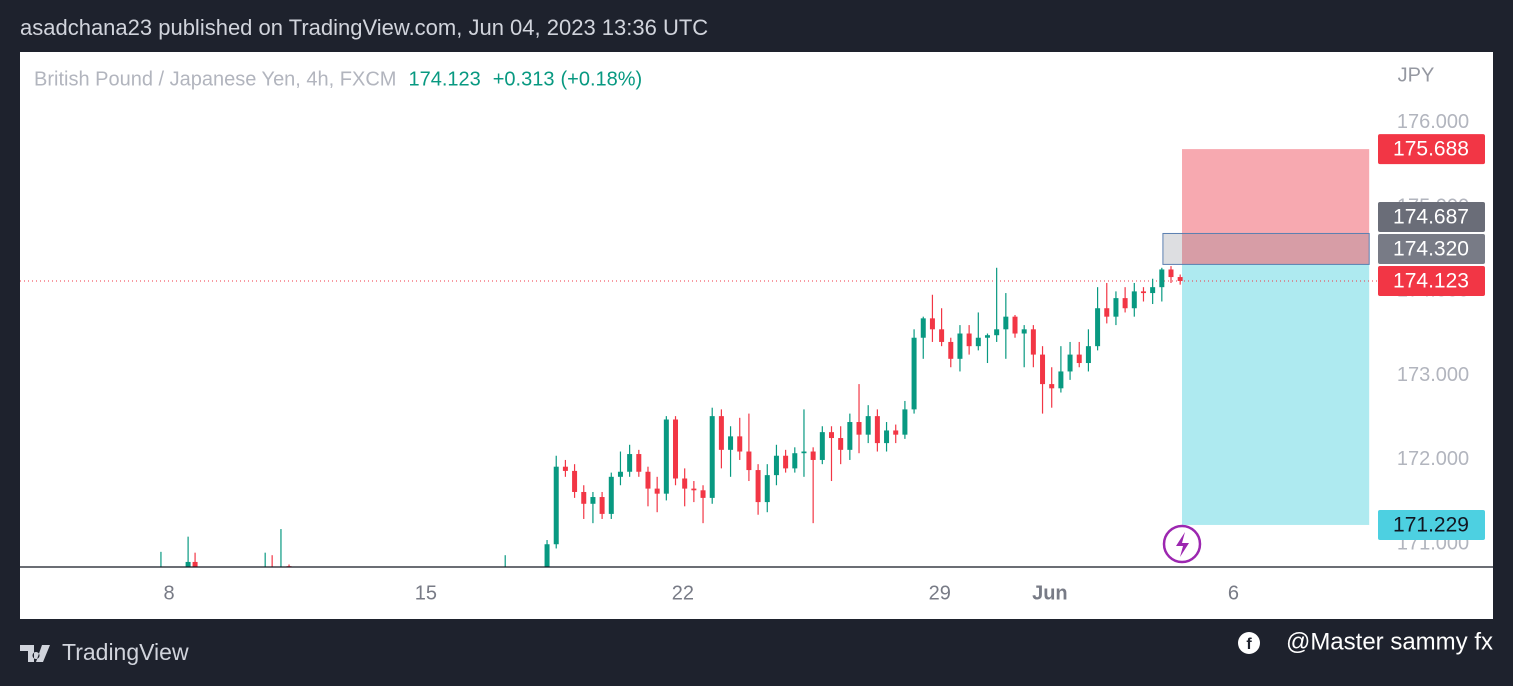 The width and height of the screenshot is (1513, 686). I want to click on price-label: 174.123, so click(1431, 281).